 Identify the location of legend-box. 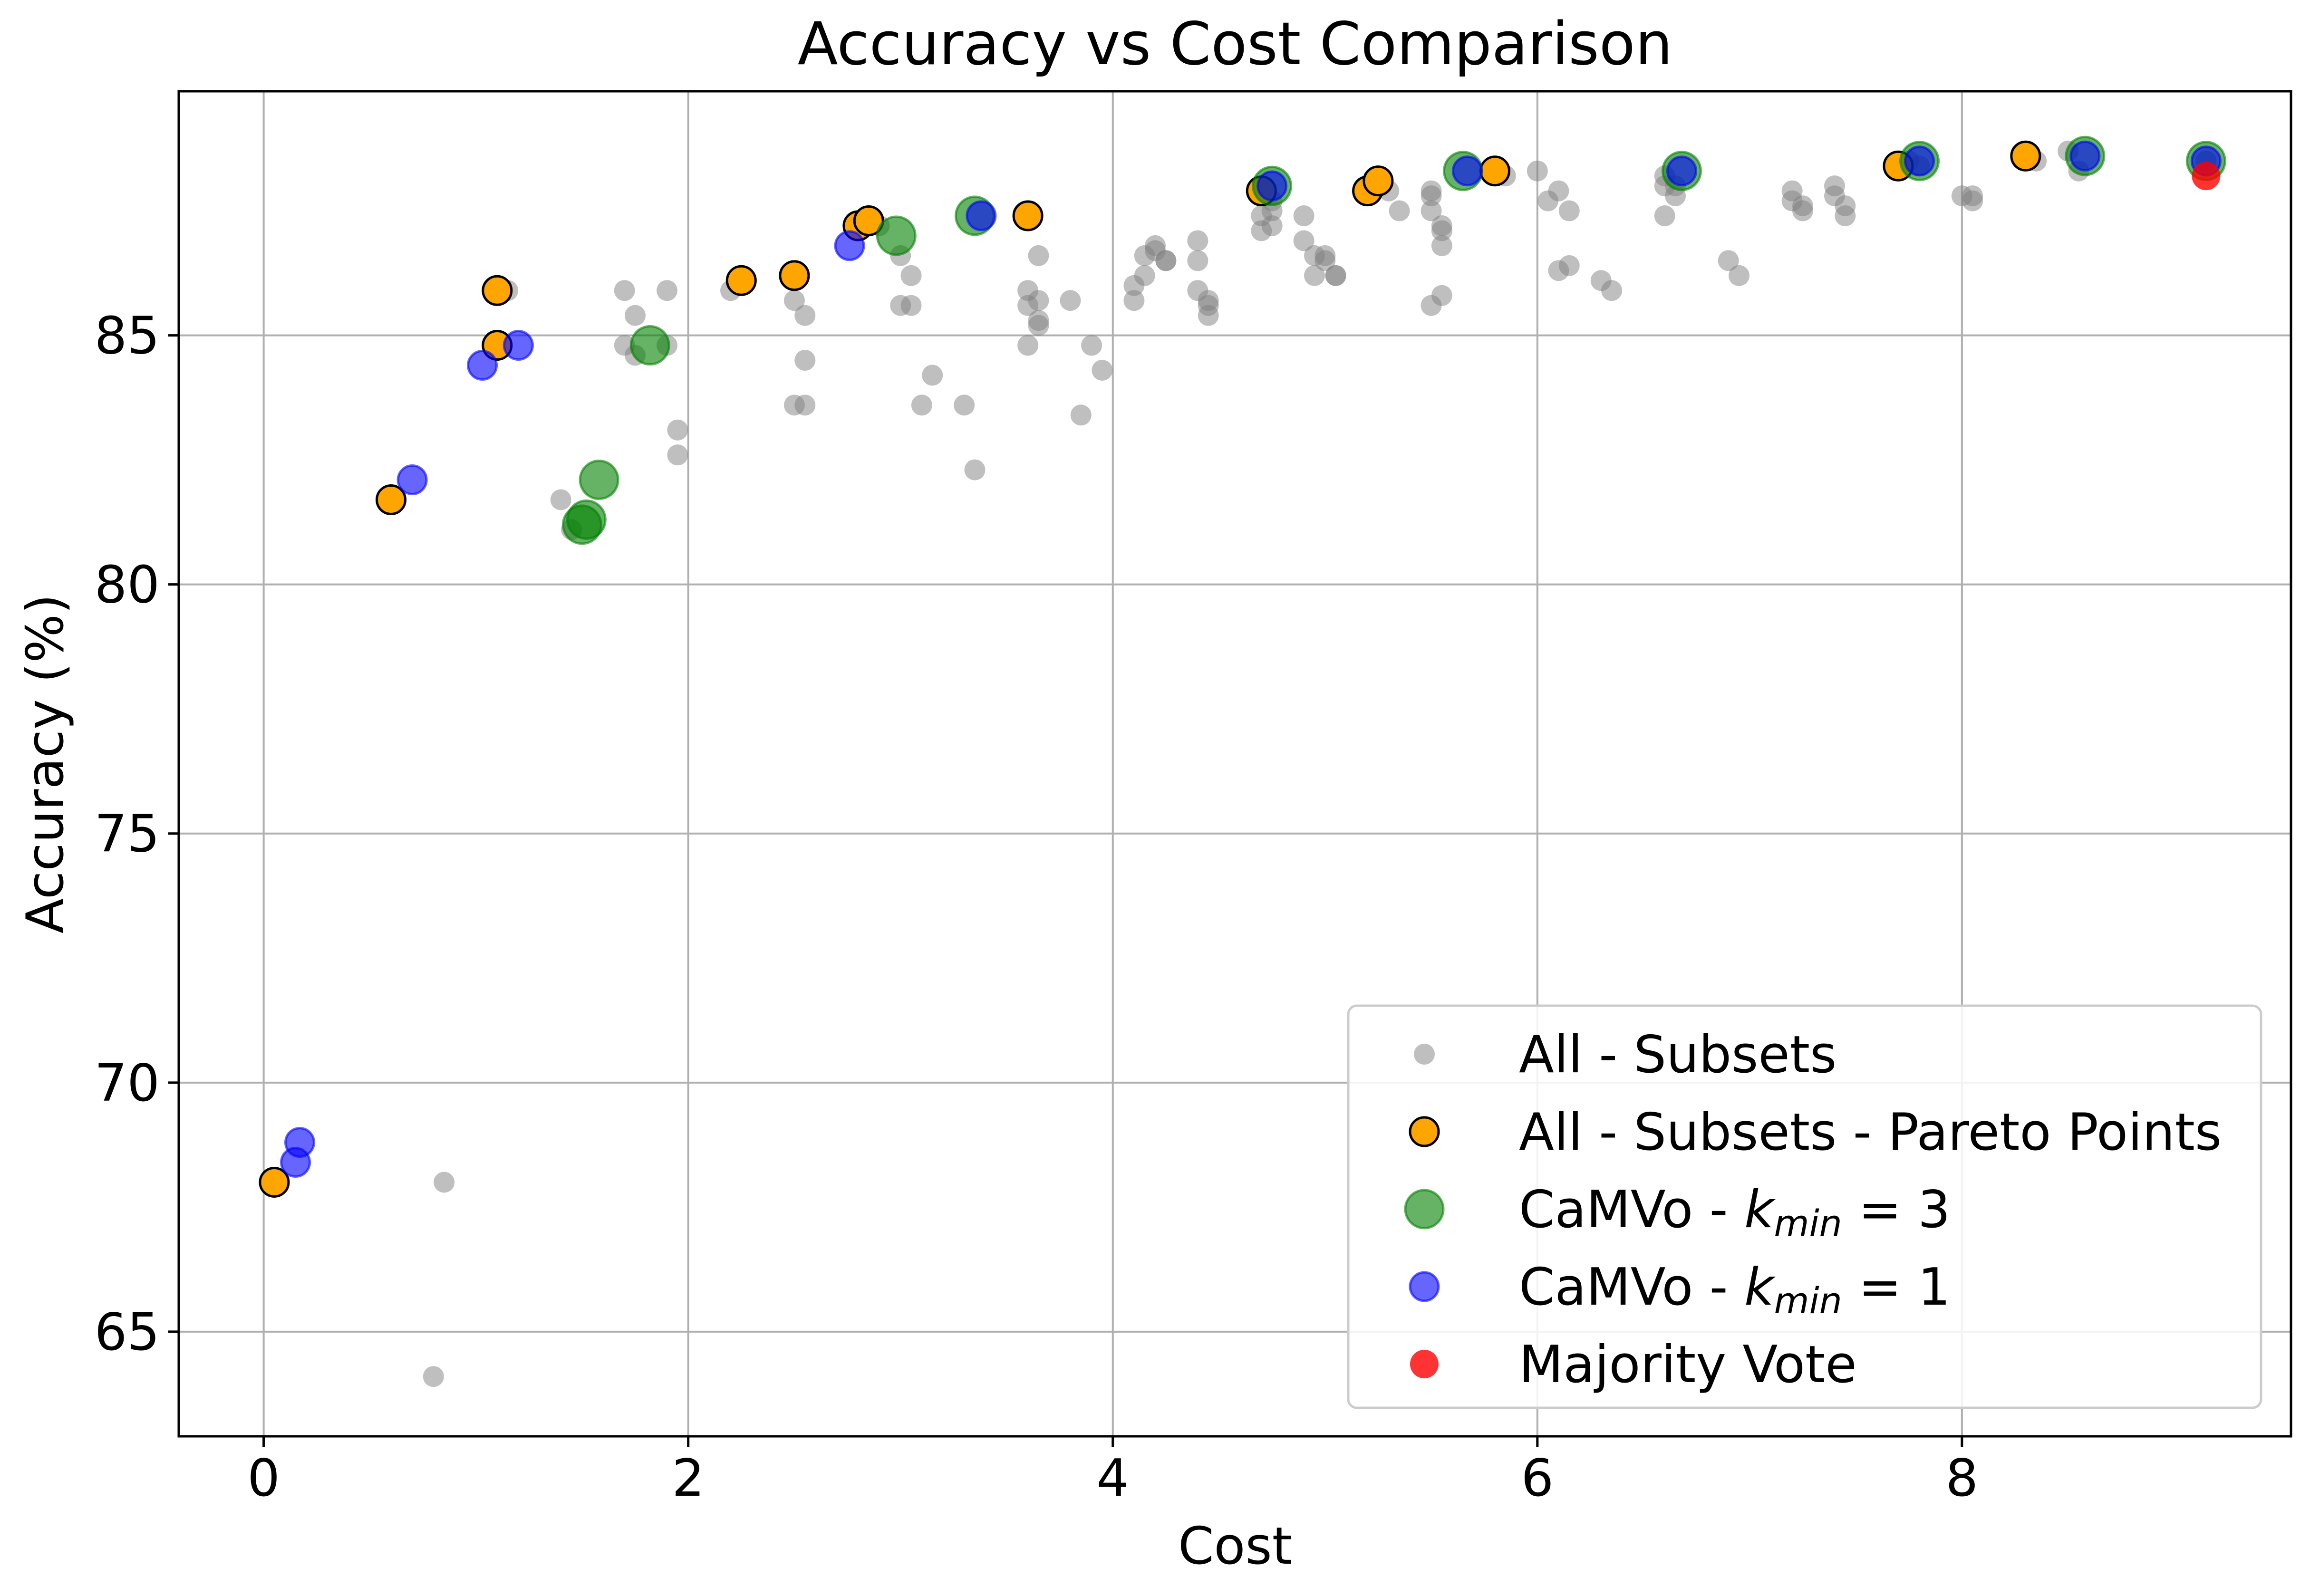
(1804, 1206).